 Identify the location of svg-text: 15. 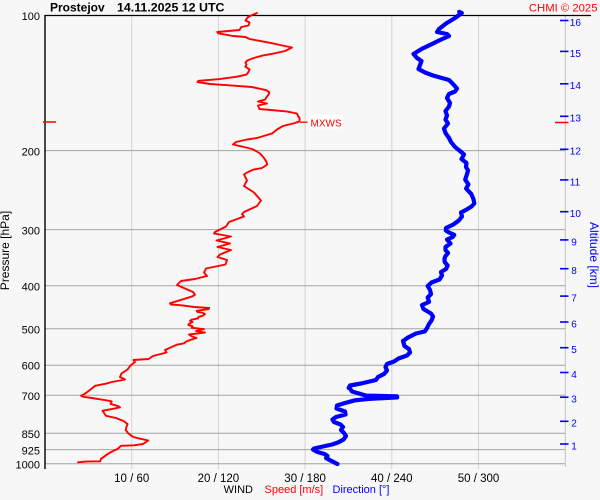
(576, 54).